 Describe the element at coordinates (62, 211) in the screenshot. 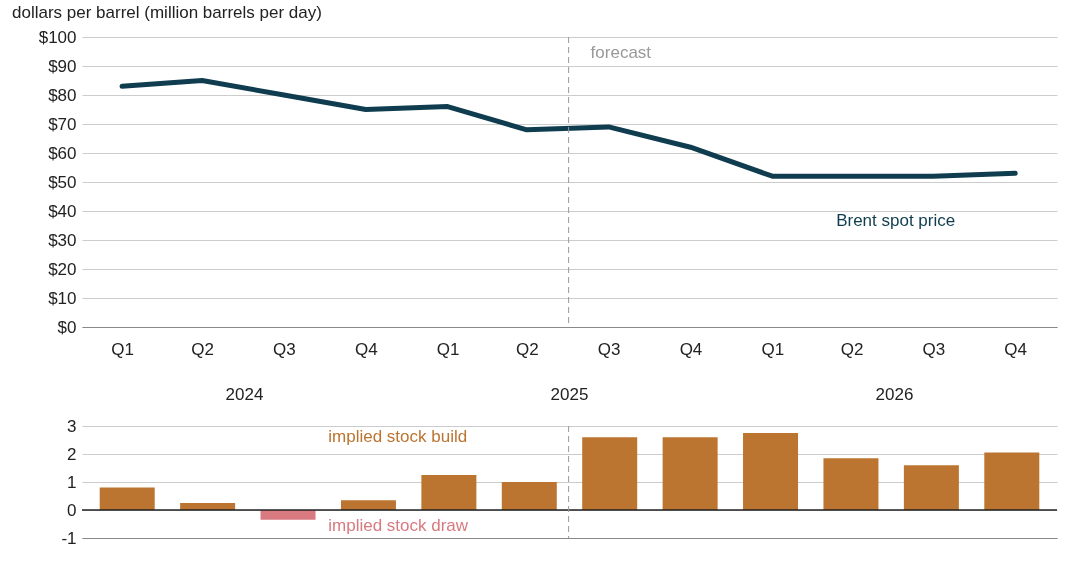

I see `y-tick-label: $40` at that location.